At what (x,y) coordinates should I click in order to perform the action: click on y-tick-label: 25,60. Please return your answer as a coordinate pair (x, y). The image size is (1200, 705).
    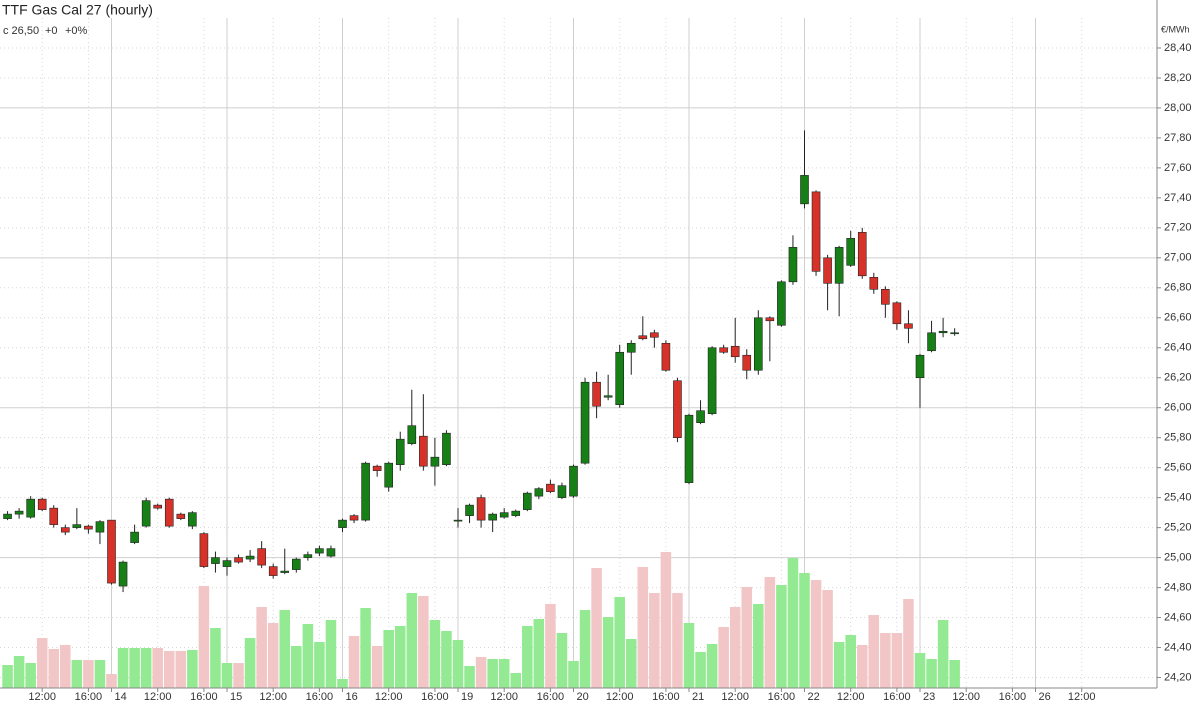
    Looking at the image, I should click on (1178, 468).